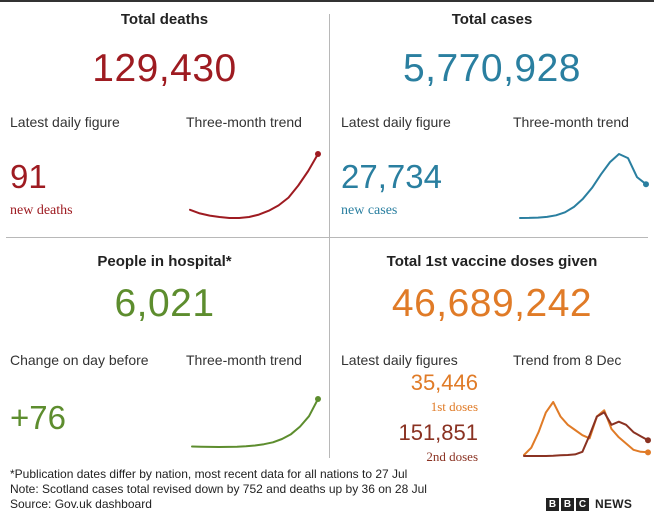 Image resolution: width=654 pixels, height=517 pixels. I want to click on cases-daily-label: Latest daily figure, so click(396, 122).